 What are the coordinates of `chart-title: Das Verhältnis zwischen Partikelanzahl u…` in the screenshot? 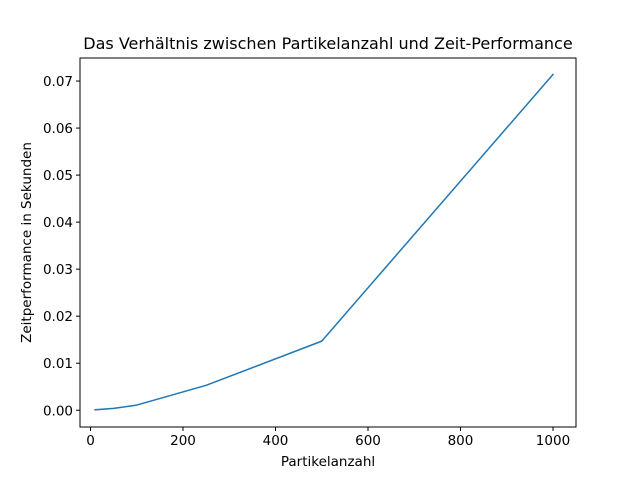 It's located at (327, 43).